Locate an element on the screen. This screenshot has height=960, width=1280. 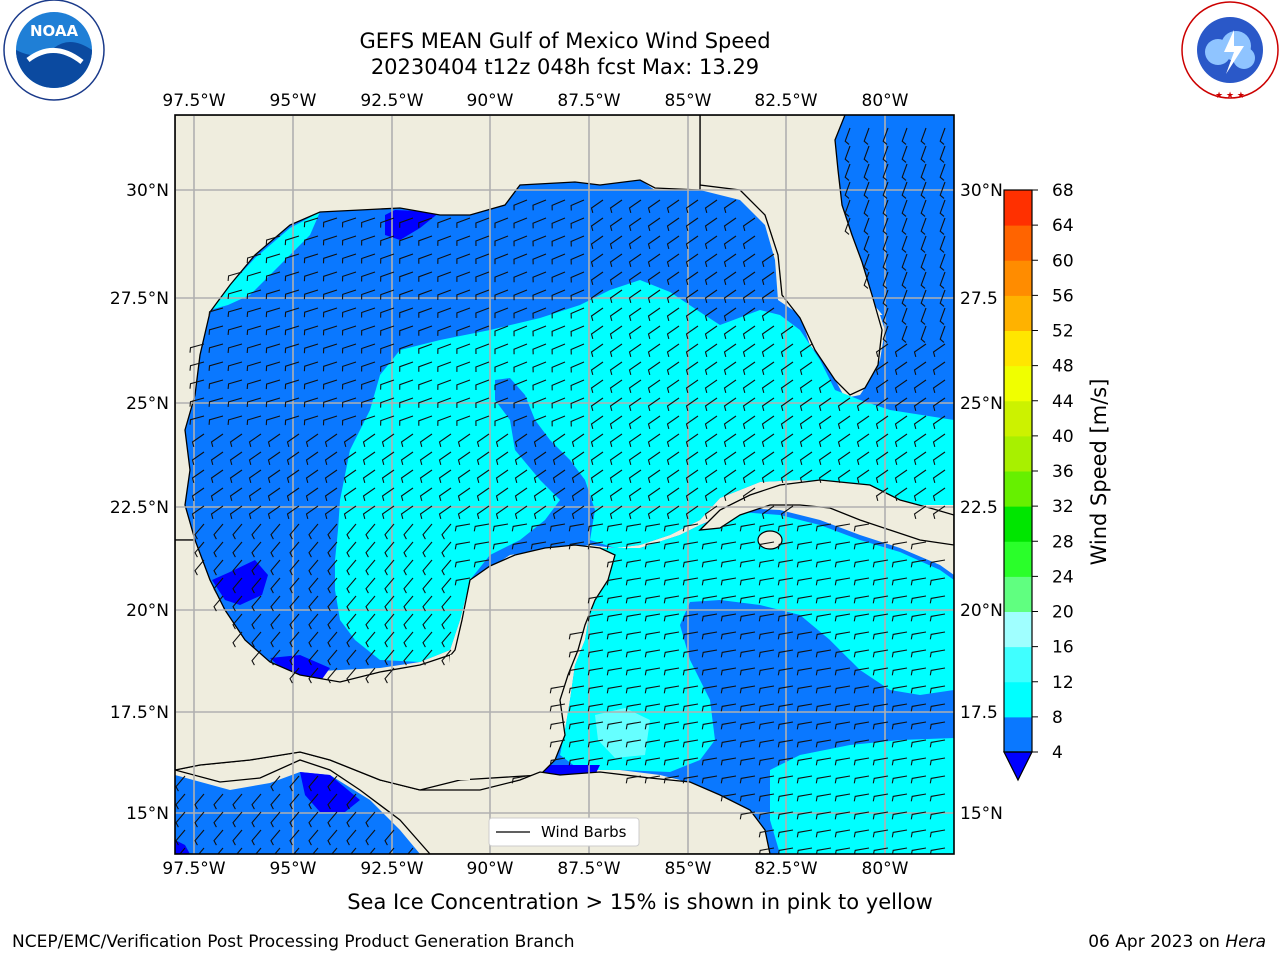
calm-patch-corner is located at coordinates (182, 847).